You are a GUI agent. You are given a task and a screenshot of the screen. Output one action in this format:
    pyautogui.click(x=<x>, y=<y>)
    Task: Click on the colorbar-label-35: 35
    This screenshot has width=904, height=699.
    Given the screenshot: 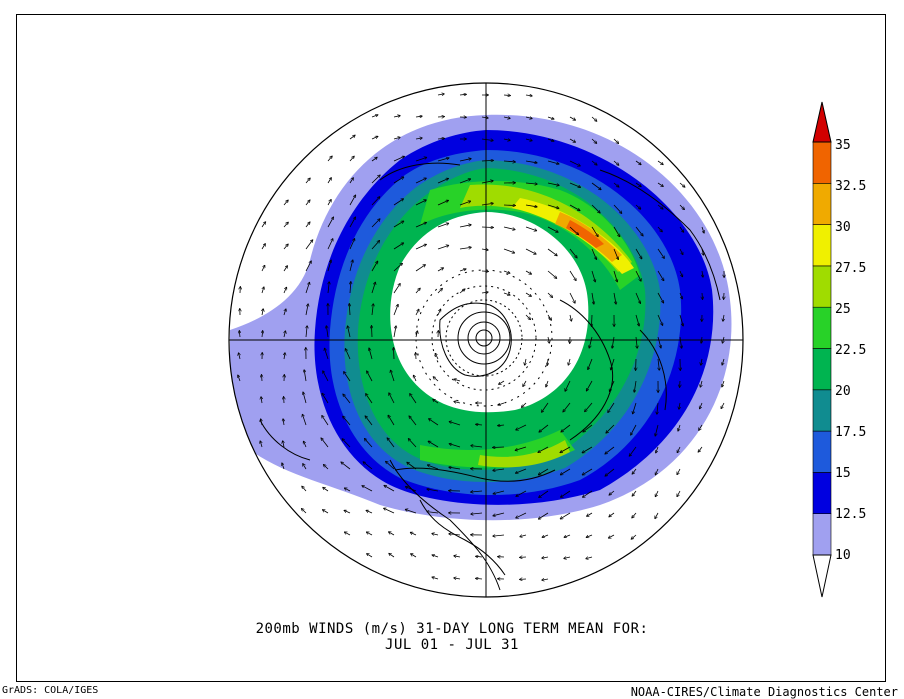 What is the action you would take?
    pyautogui.click(x=843, y=145)
    